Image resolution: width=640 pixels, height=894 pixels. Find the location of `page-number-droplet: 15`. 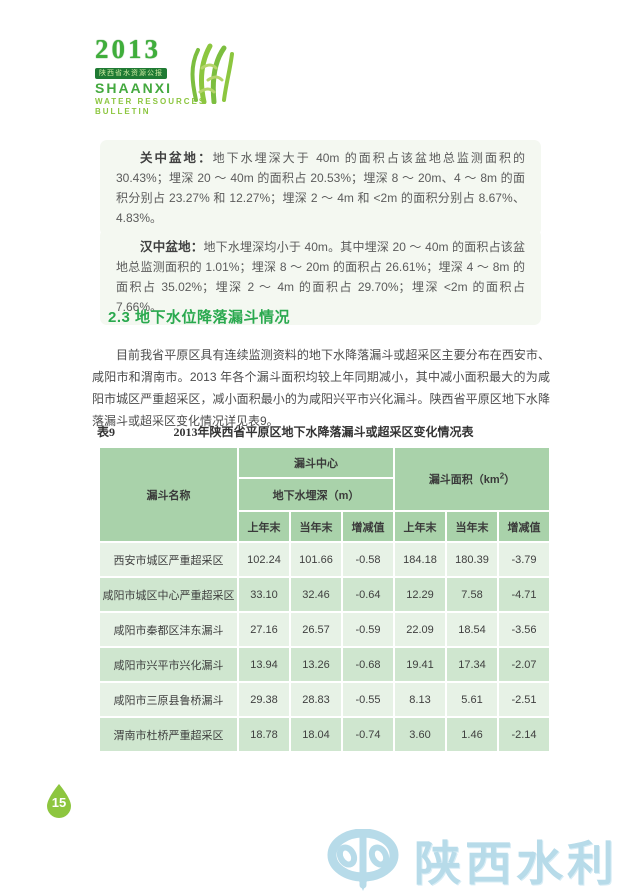

page-number-droplet: 15 is located at coordinates (59, 801).